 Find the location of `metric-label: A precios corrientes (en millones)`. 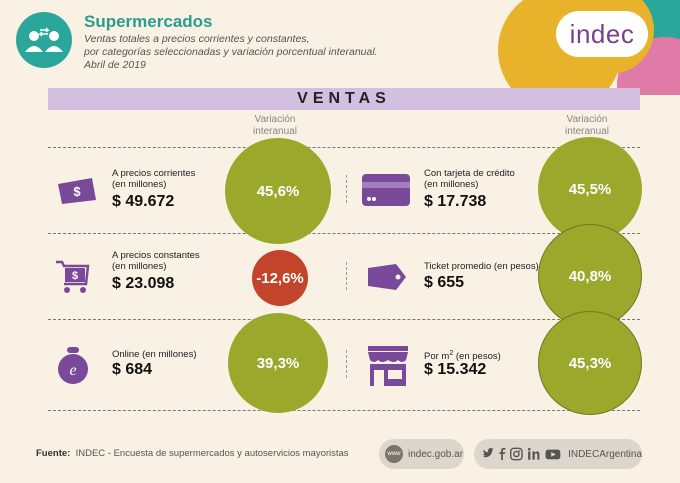

metric-label: A precios corrientes (en millones) is located at coordinates (153, 179).